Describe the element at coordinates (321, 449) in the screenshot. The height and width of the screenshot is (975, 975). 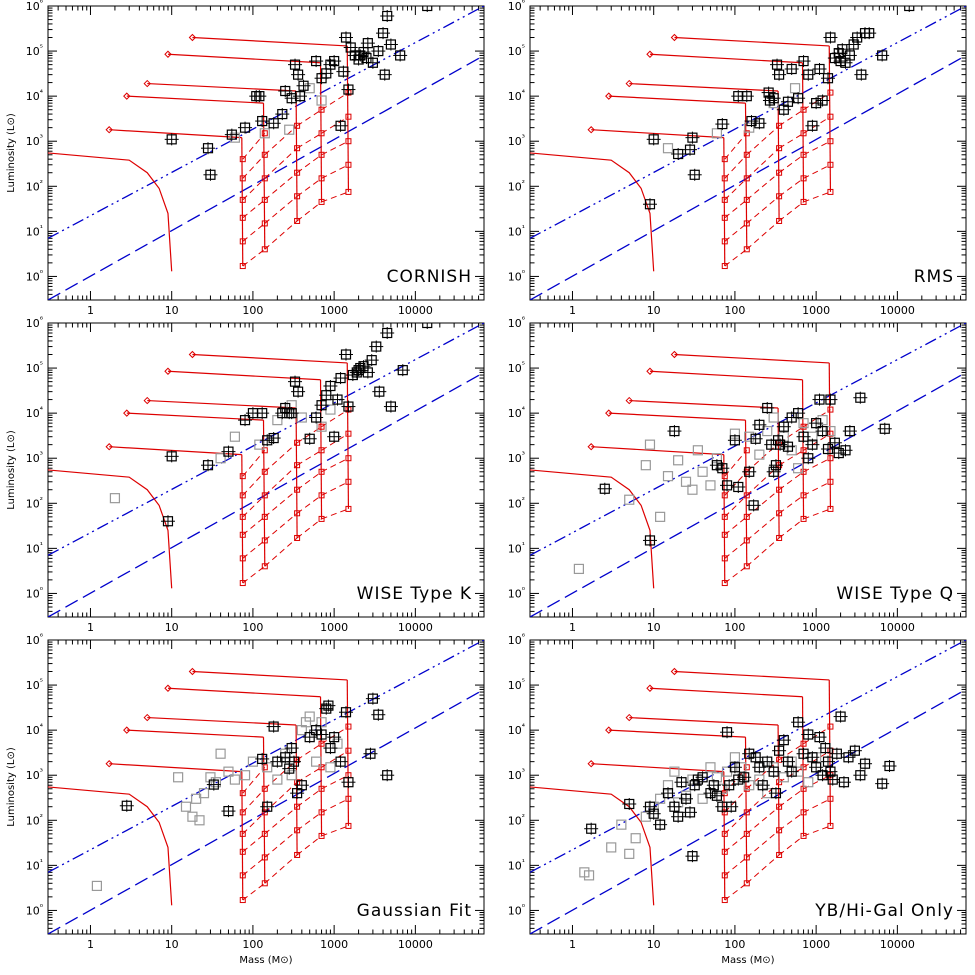
I see `track-descent-line` at that location.